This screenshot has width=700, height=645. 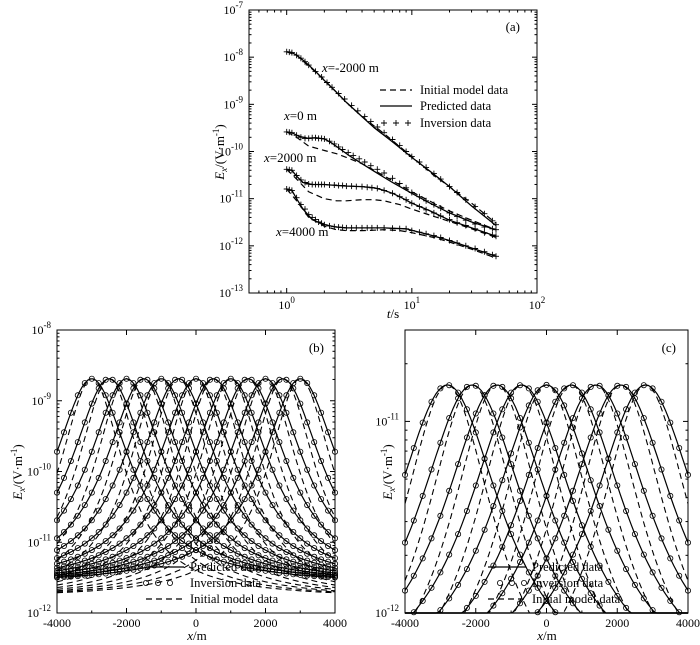 I want to click on y-tick-label: 10-13, so click(x=231, y=291).